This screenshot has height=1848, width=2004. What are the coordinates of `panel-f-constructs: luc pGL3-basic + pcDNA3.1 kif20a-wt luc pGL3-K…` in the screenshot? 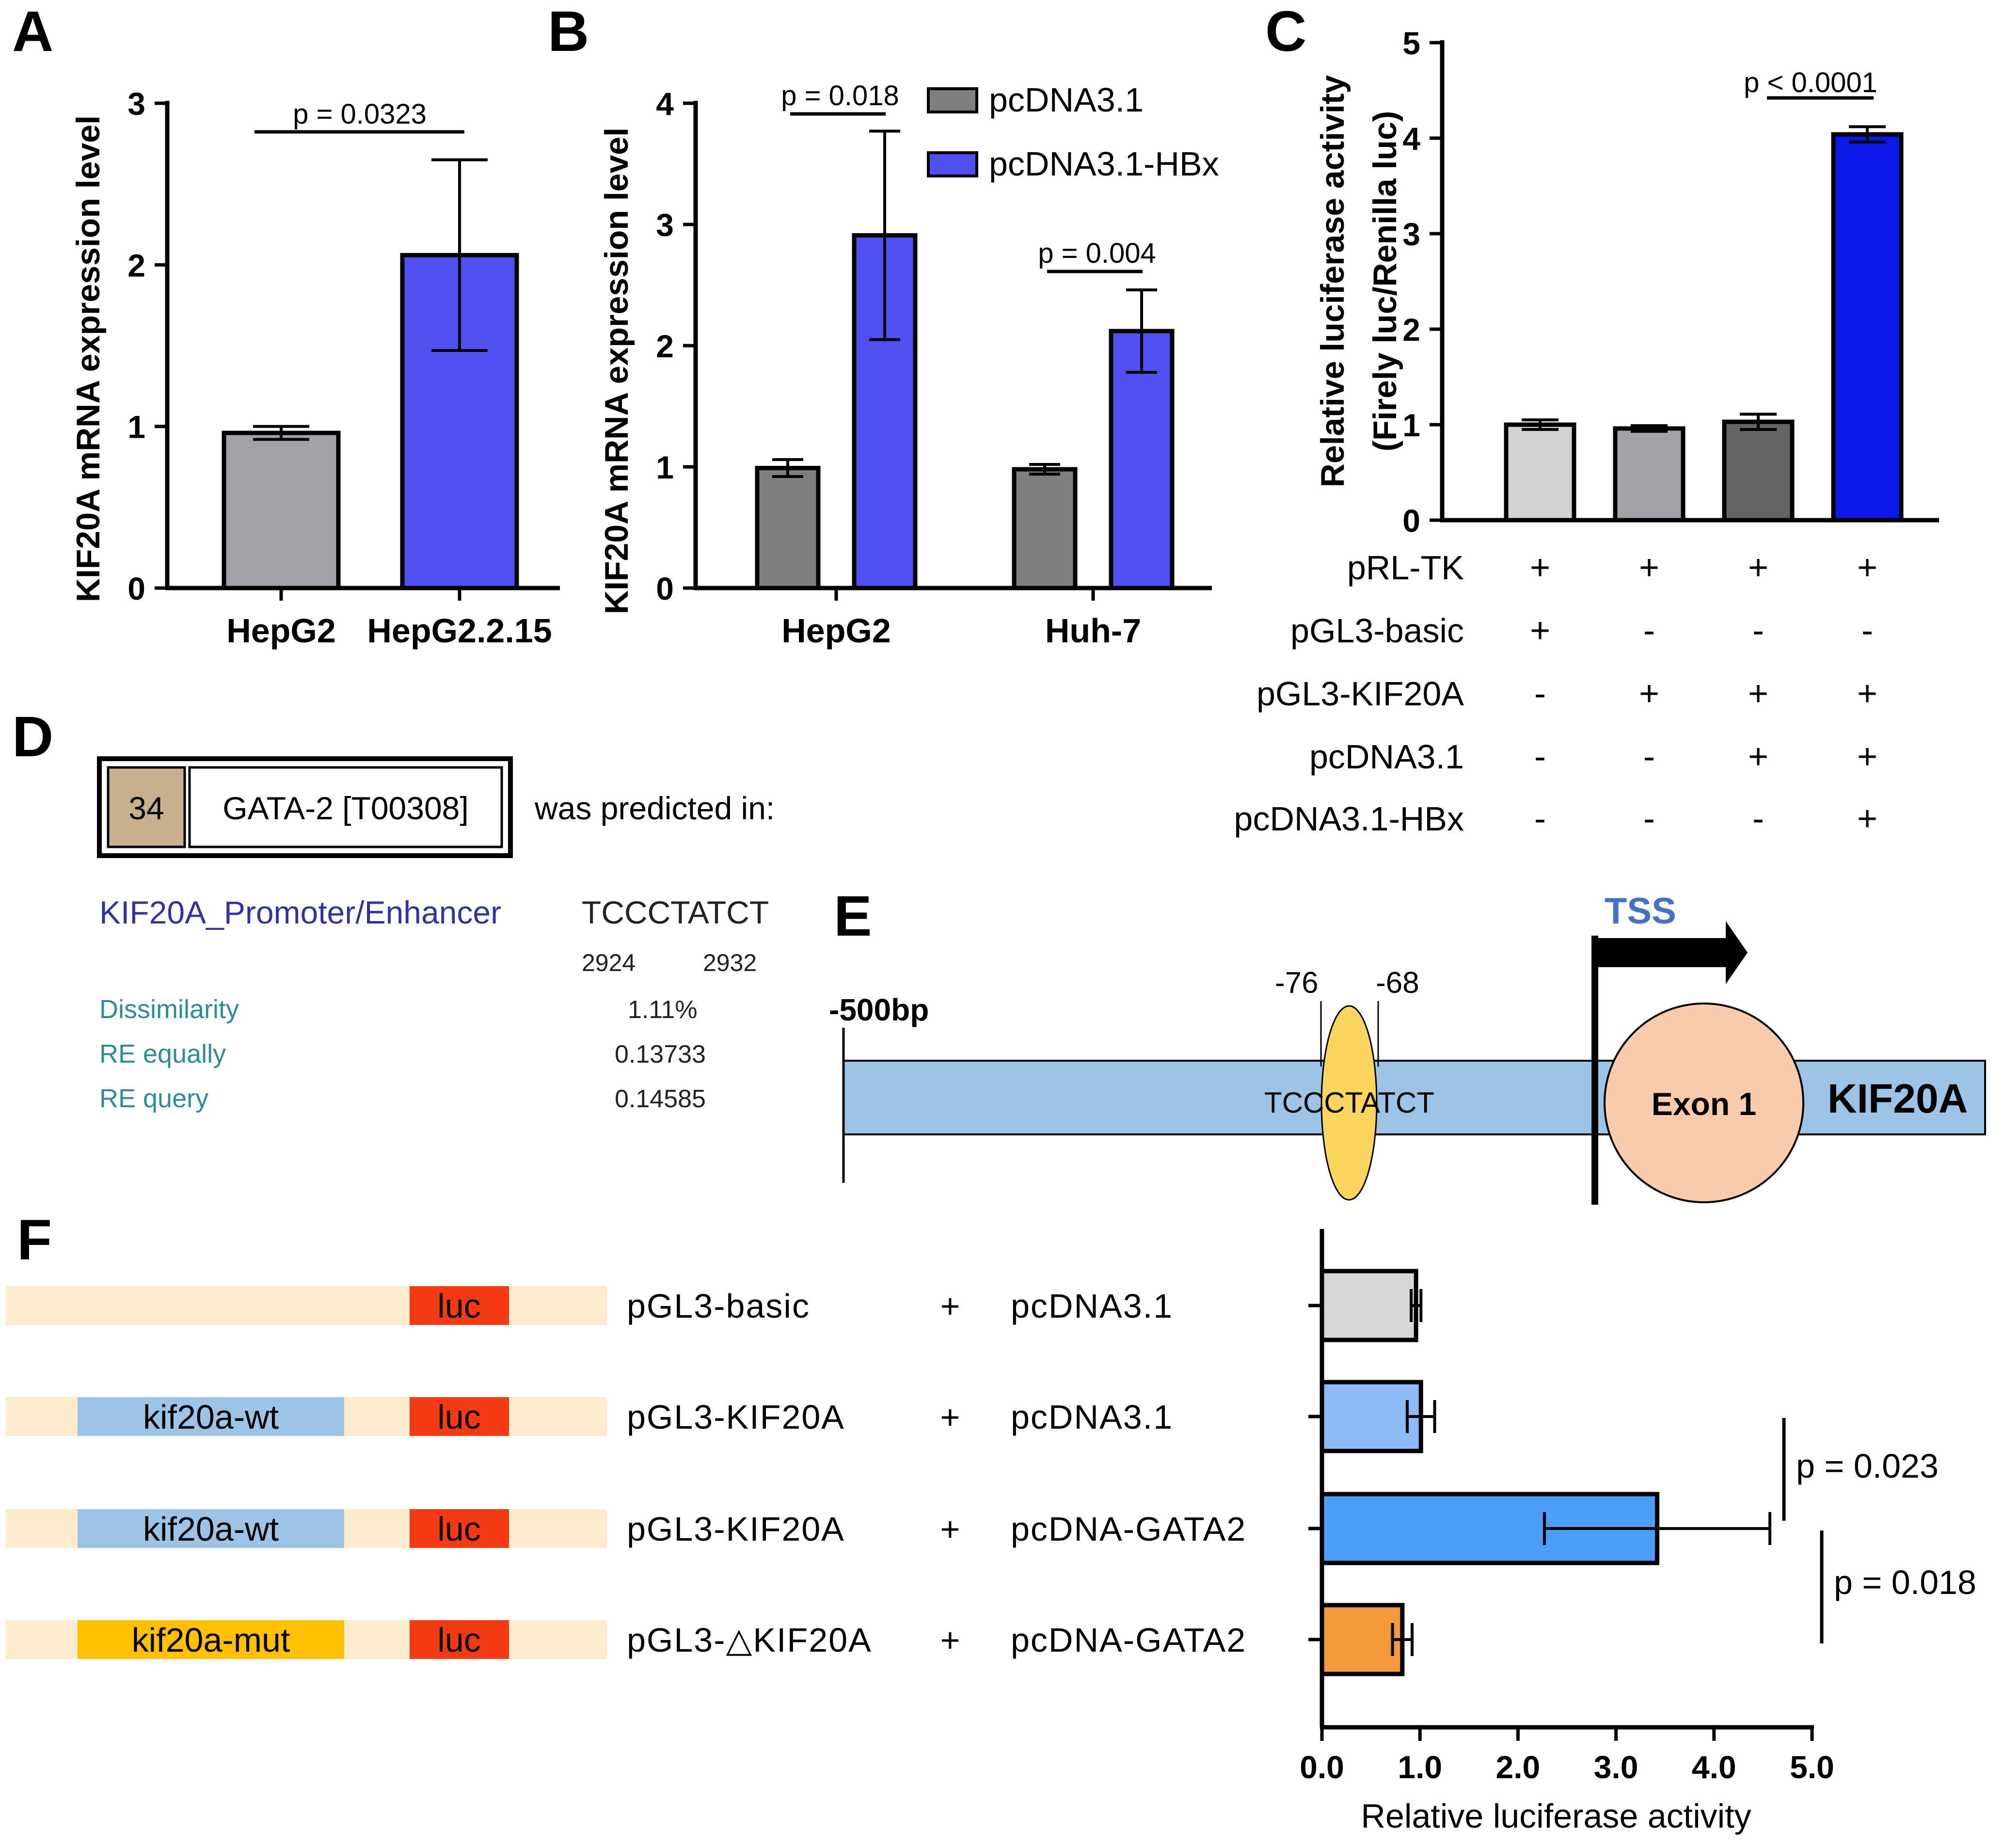 It's located at (626, 1472).